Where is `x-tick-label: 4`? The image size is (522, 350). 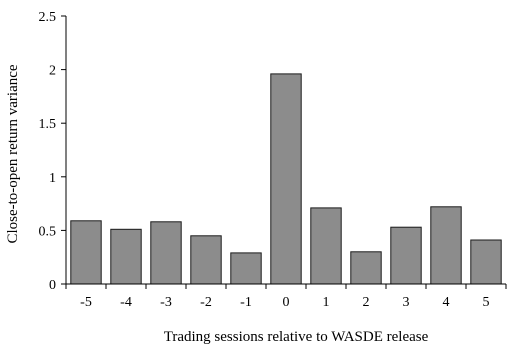 x-tick-label: 4 is located at coordinates (446, 302).